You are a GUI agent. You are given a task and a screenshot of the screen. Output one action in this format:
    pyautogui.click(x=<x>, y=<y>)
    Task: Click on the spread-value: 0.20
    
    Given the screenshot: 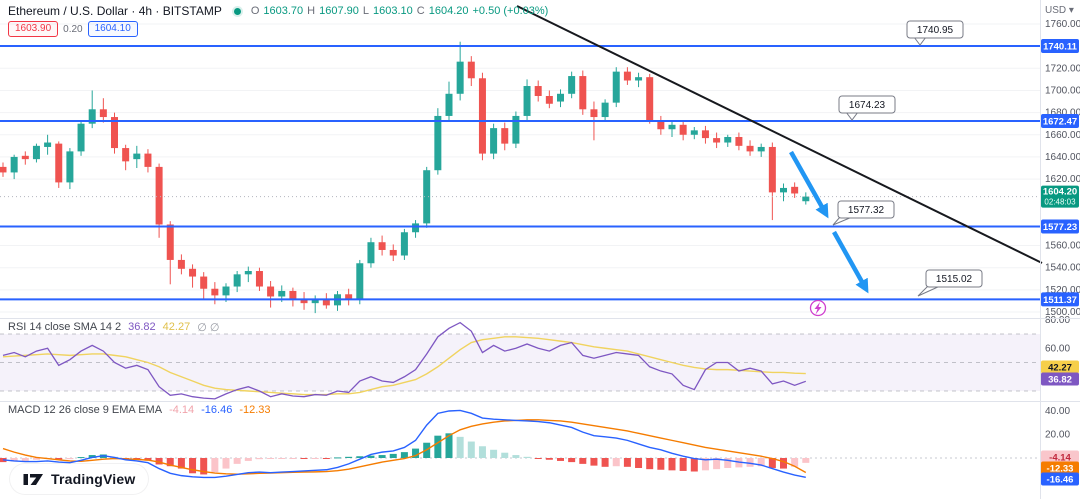 What is the action you would take?
    pyautogui.click(x=73, y=29)
    